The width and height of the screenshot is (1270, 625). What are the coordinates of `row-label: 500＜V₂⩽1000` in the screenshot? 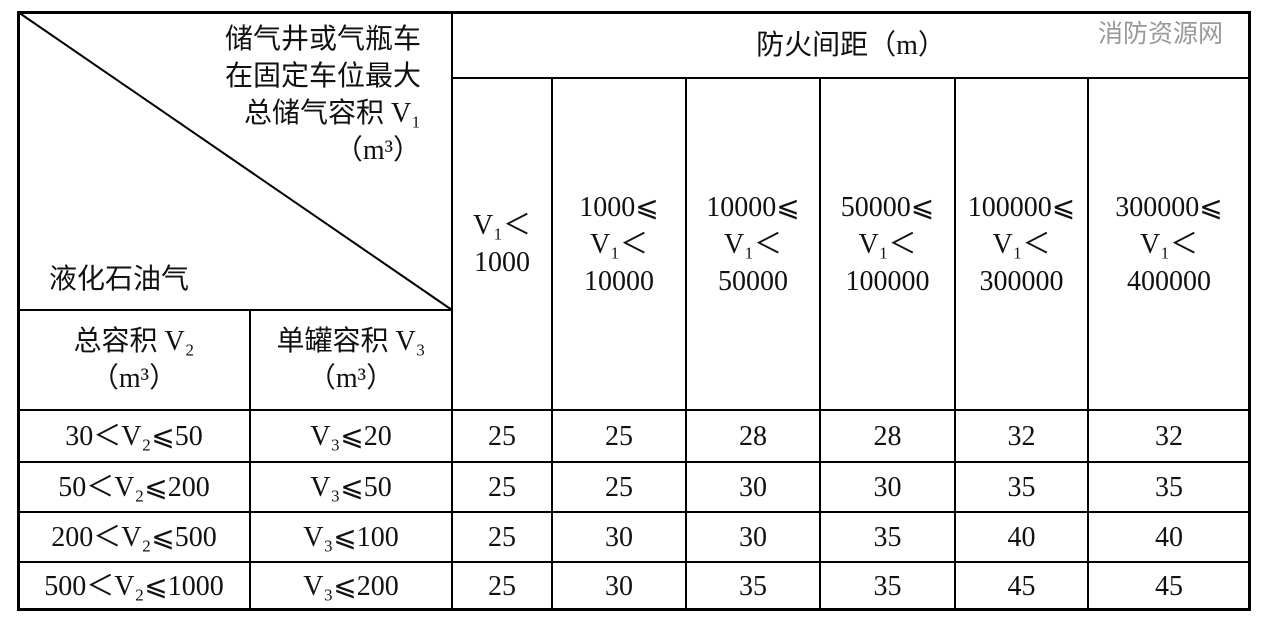 It's located at (134, 586).